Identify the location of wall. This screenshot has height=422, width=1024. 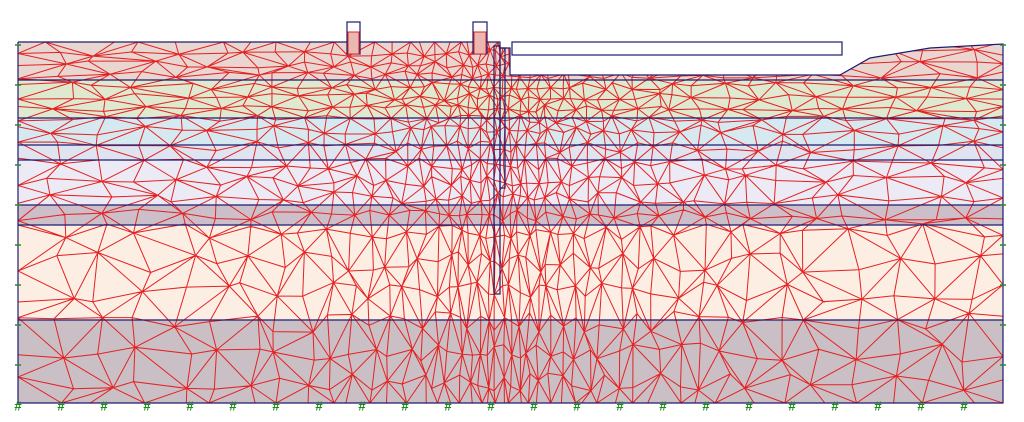
(502, 118).